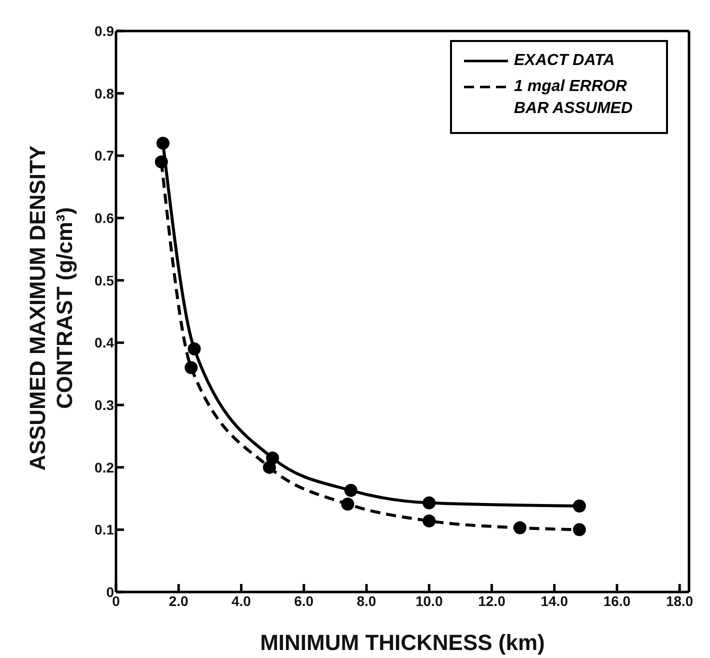 This screenshot has height=658, width=710. What do you see at coordinates (104, 156) in the screenshot?
I see `y-tick-label: 0.7` at bounding box center [104, 156].